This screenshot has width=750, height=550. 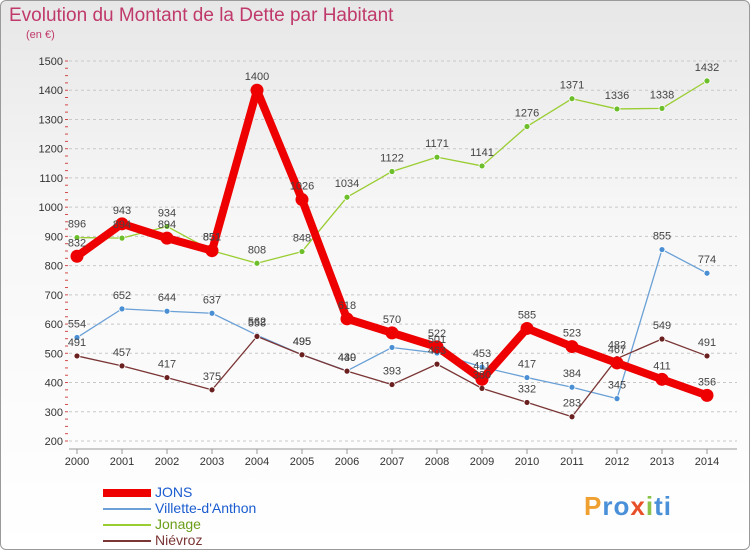 What do you see at coordinates (392, 158) in the screenshot?
I see `data-label: 1122` at bounding box center [392, 158].